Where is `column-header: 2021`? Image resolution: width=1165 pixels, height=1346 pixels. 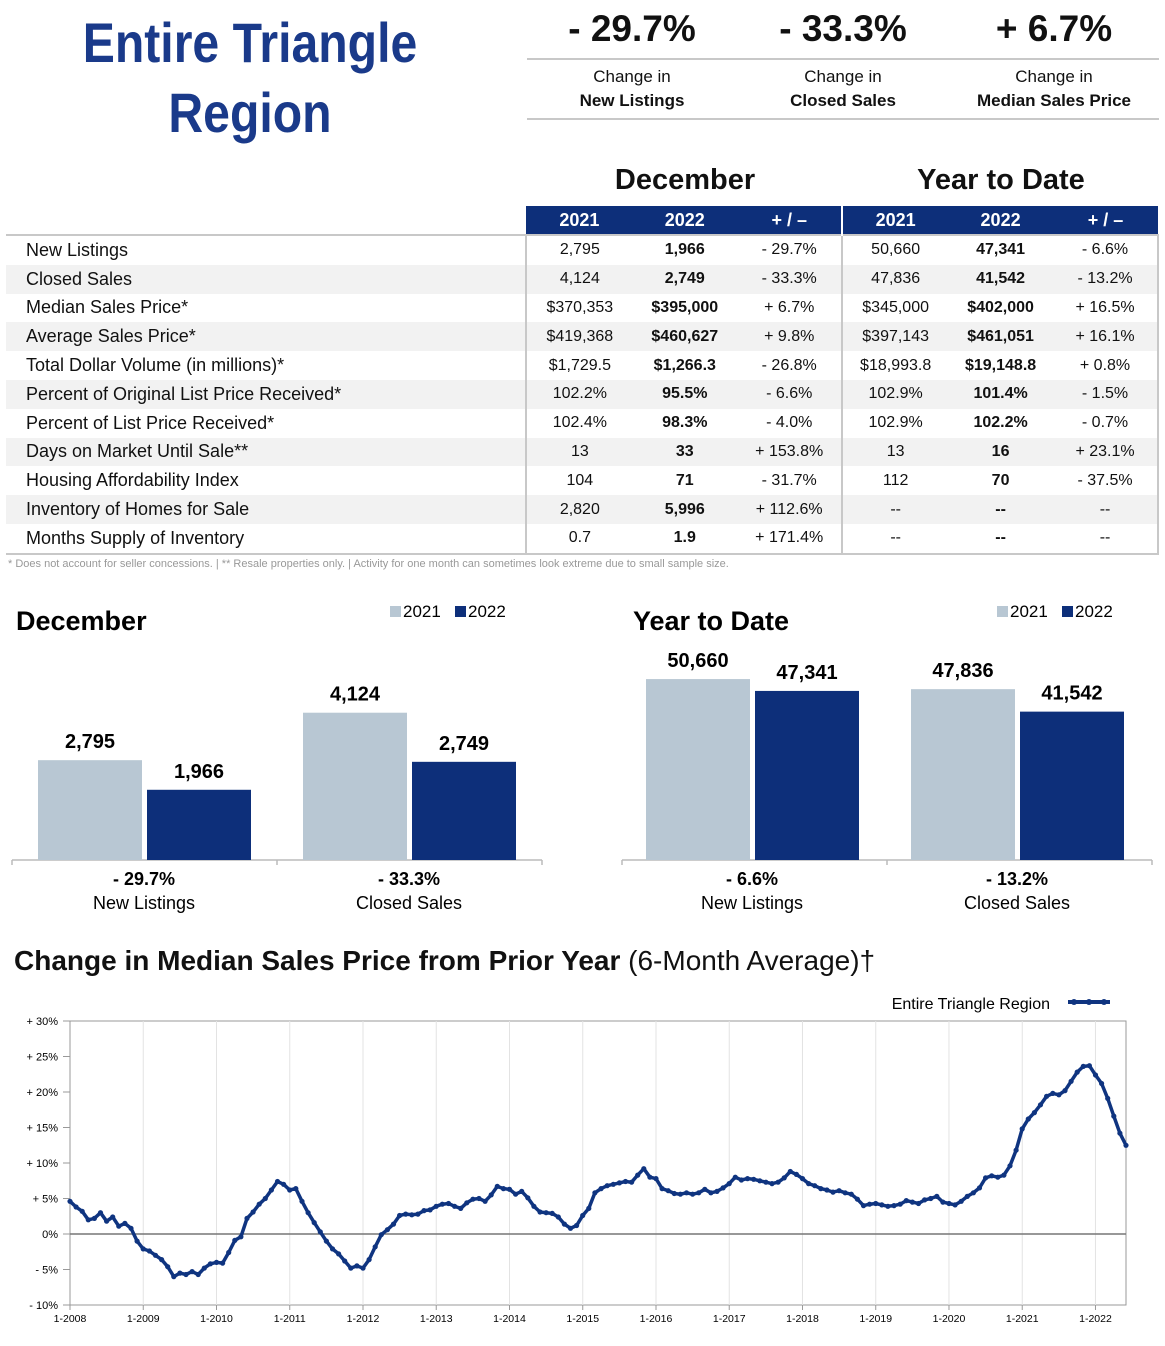
column-header: 2021 is located at coordinates (895, 220).